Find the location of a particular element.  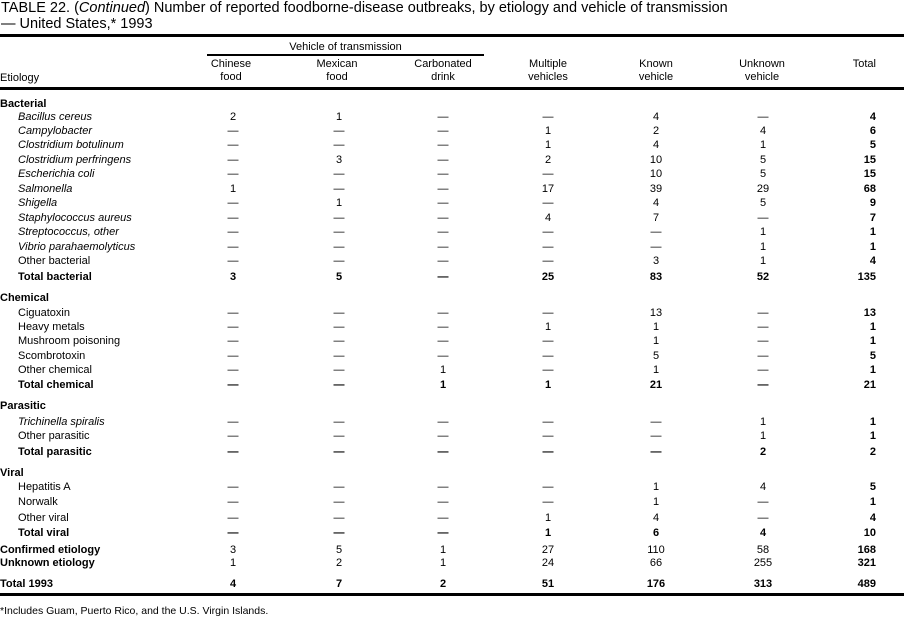

vehicle-group-header: Vehicle of transmission is located at coordinates (345, 47).